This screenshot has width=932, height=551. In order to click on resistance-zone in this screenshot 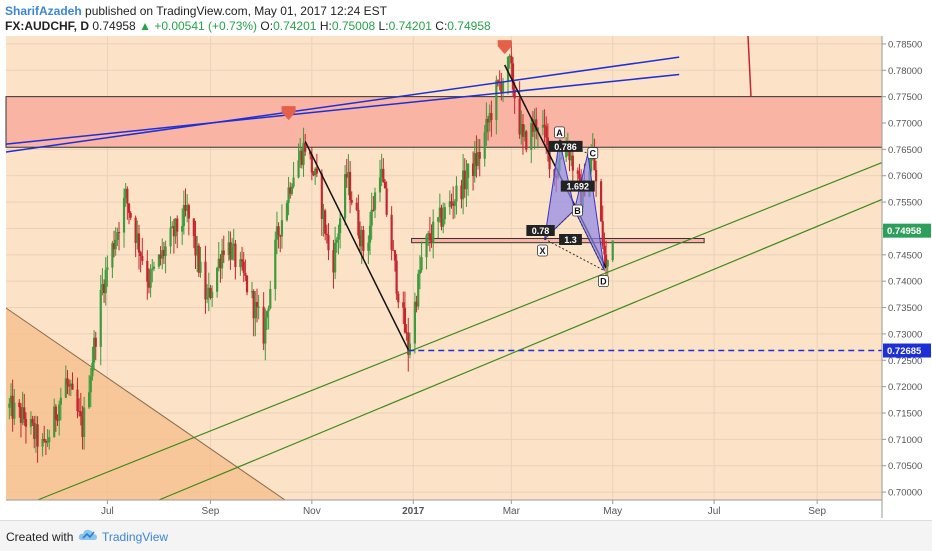, I will do `click(444, 122)`.